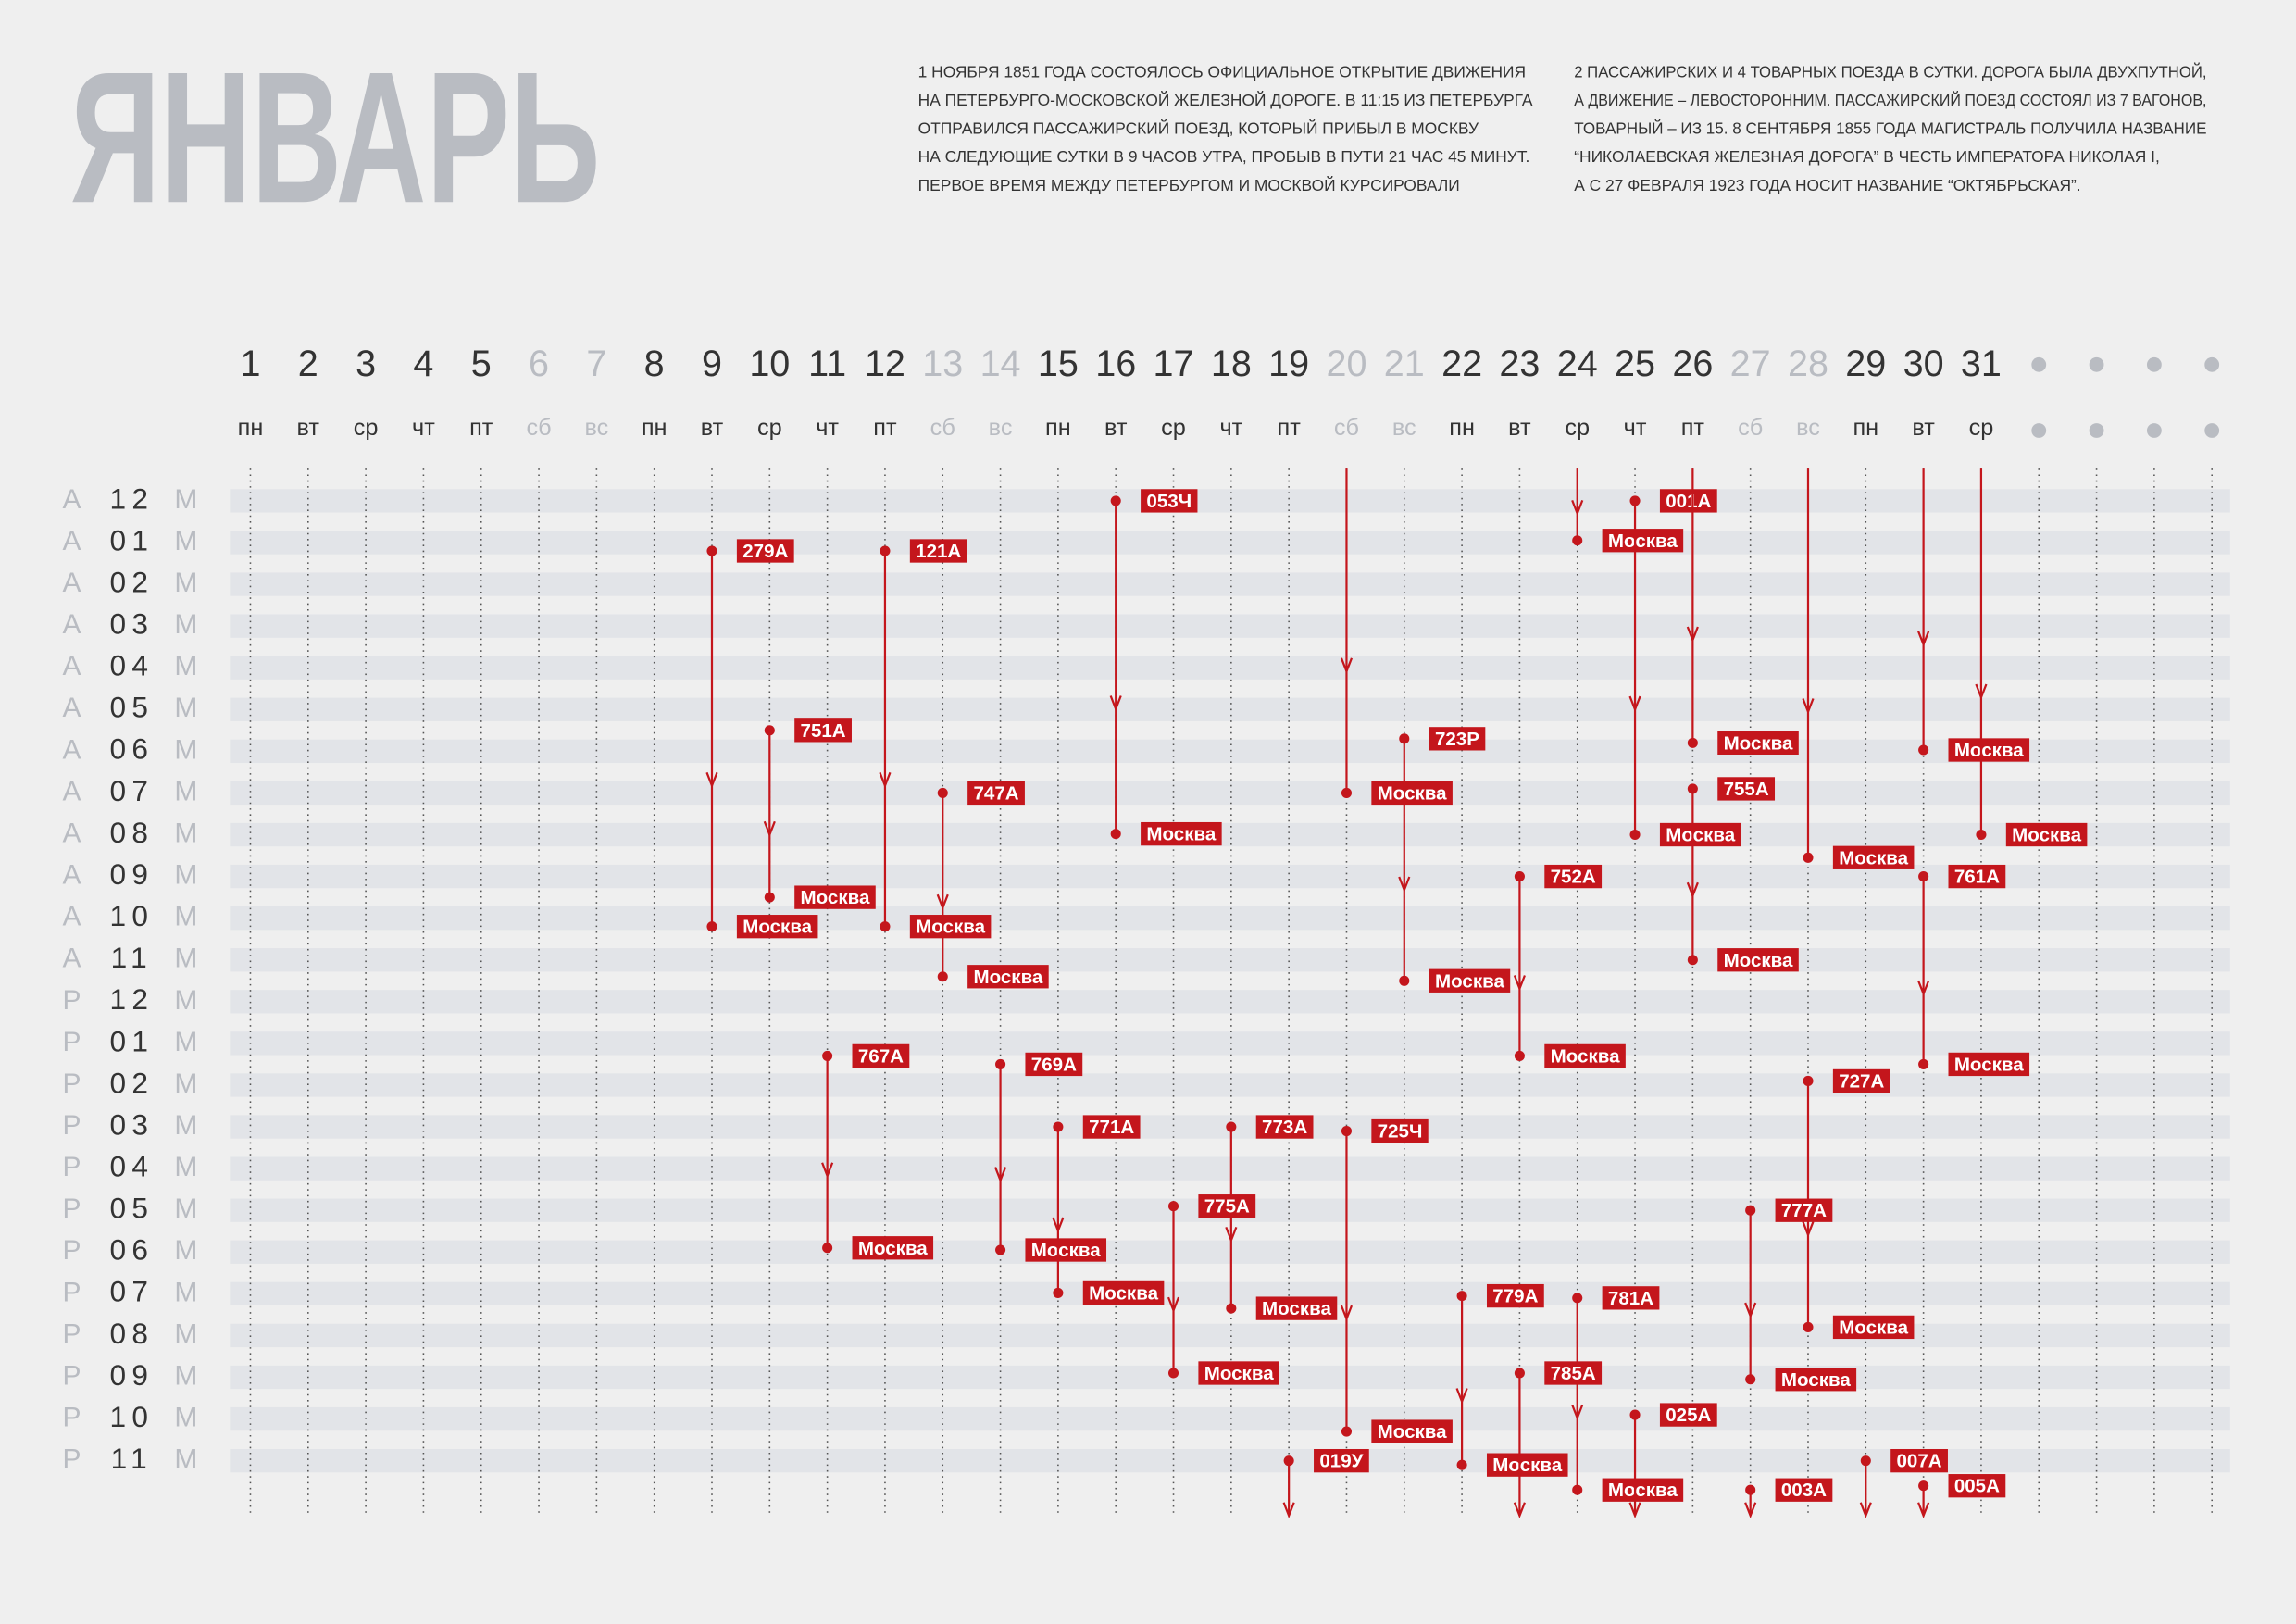  What do you see at coordinates (1630, 1298) in the screenshot?
I see `train-number: 781А` at bounding box center [1630, 1298].